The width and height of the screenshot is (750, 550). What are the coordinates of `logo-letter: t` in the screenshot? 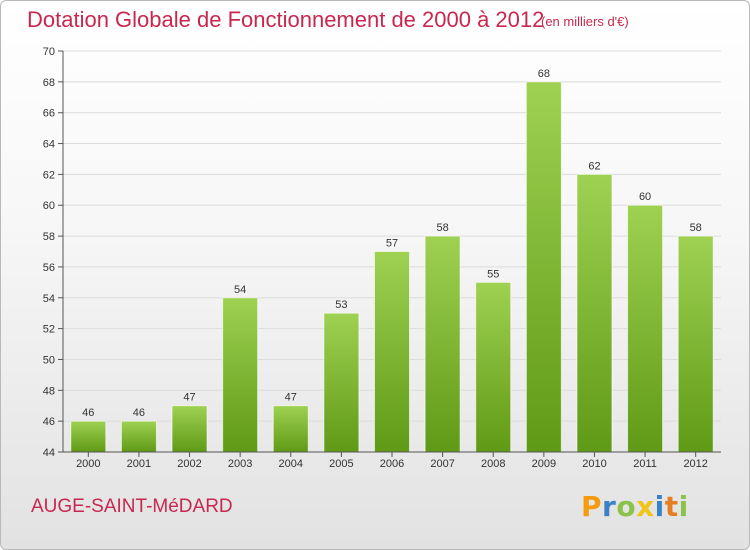 It's located at (671, 506).